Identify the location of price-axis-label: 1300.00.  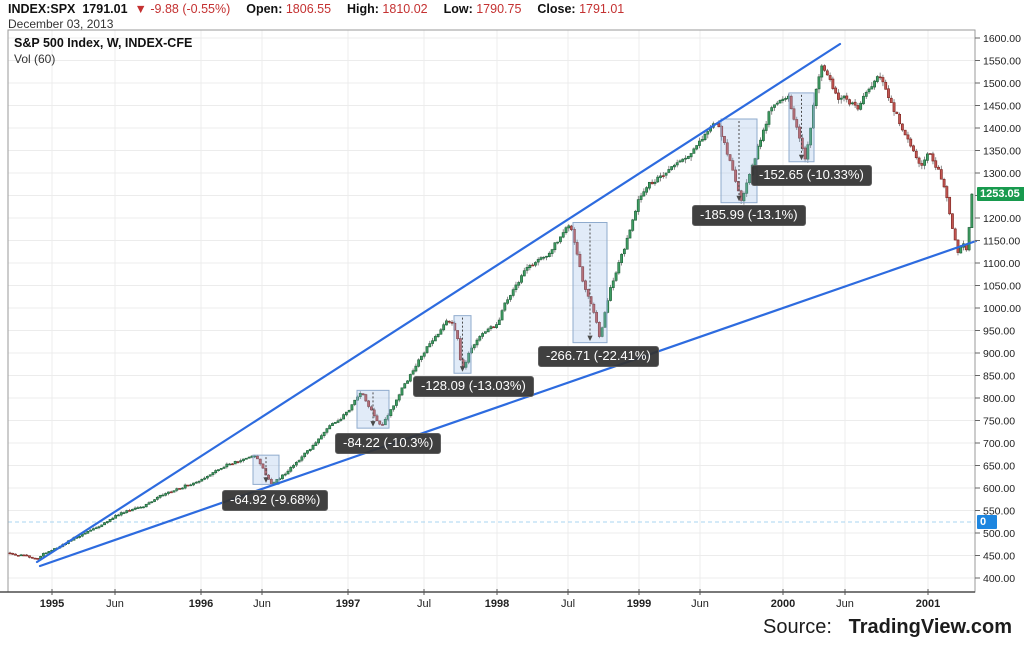
(1002, 174).